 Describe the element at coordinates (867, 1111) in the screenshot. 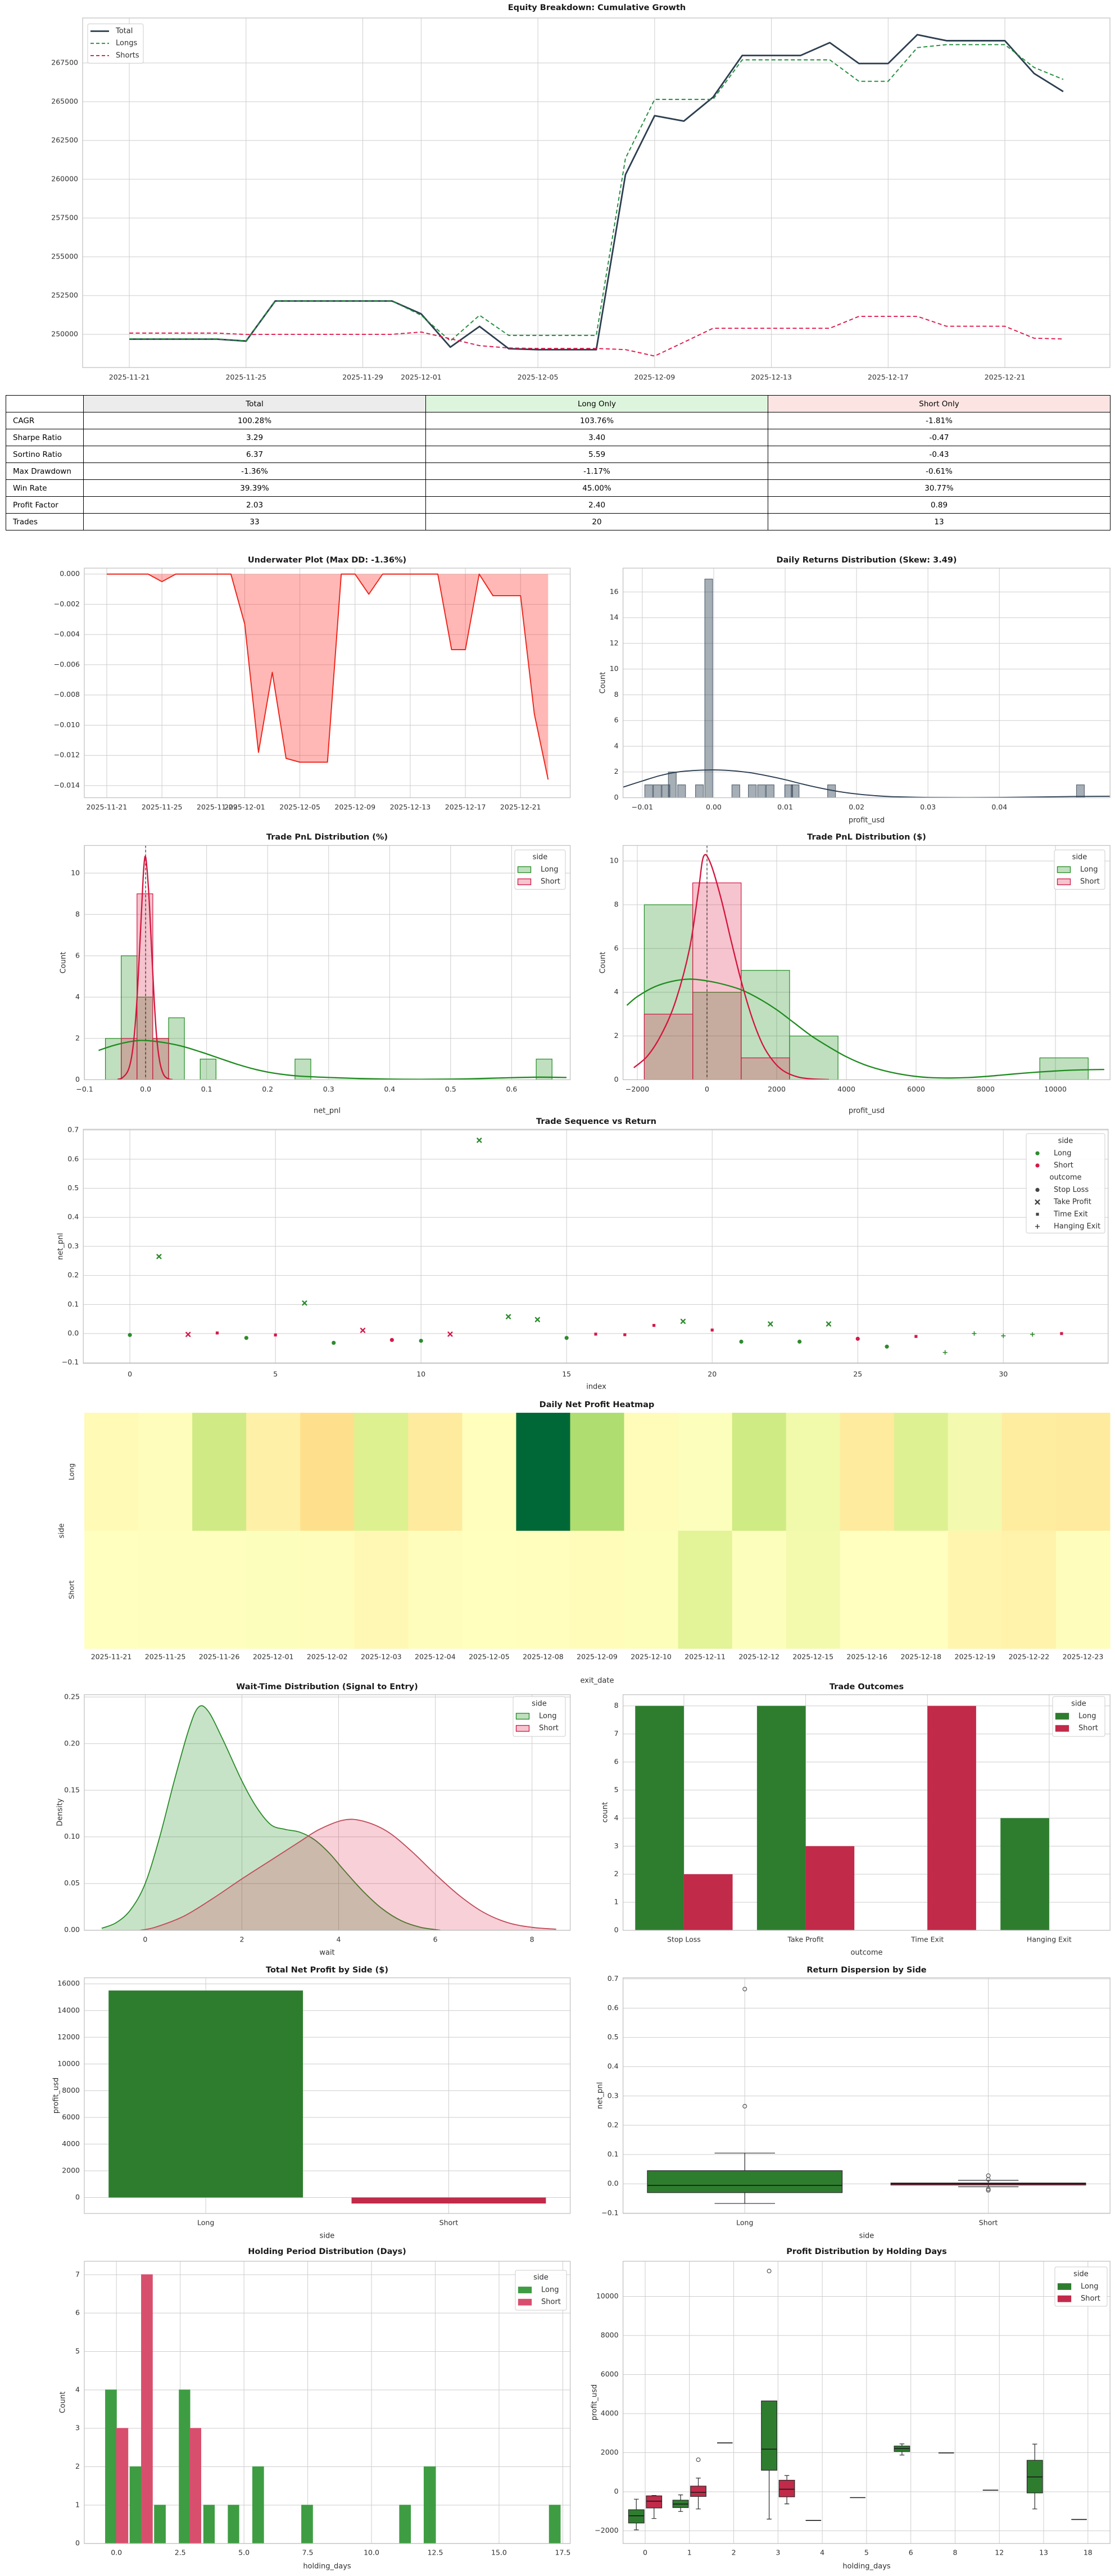

I see `pnl-usd-xlabel: profit_usd` at that location.